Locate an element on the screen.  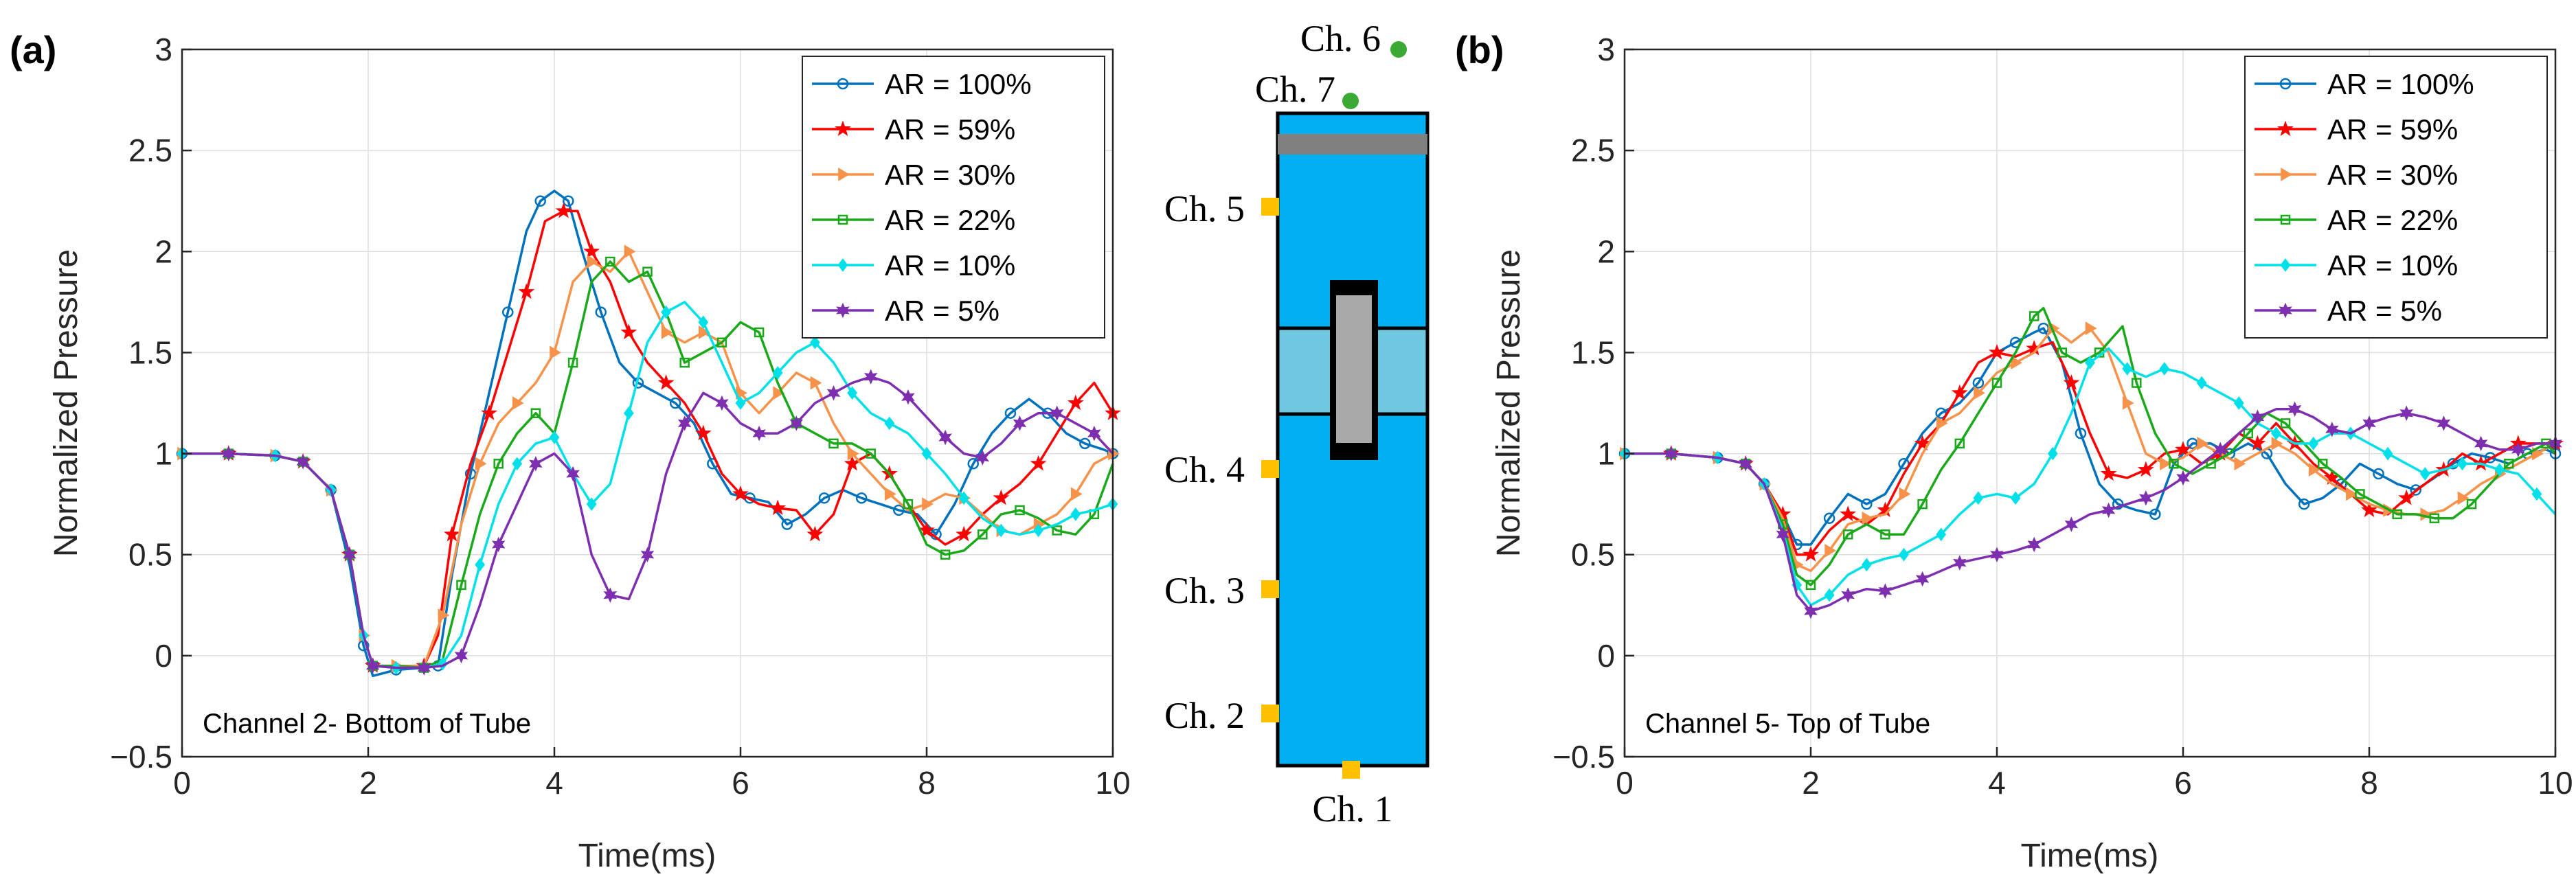
tube-cap is located at coordinates (1352, 144).